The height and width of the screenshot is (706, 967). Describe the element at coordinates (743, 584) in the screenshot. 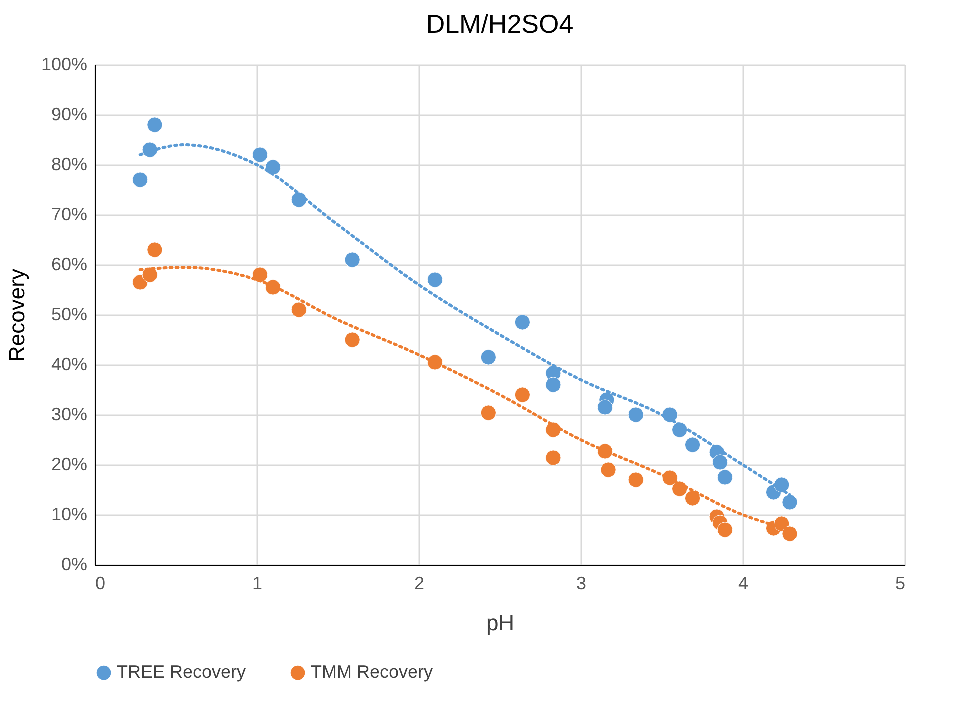

I see `x-tick-label: 4` at that location.